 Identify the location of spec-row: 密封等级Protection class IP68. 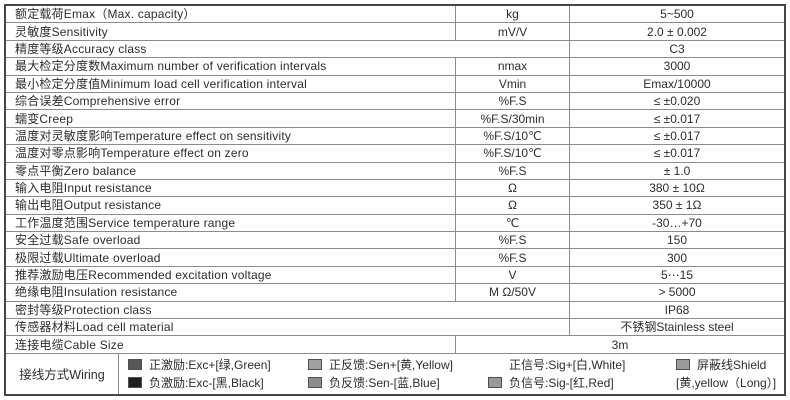
(395, 309).